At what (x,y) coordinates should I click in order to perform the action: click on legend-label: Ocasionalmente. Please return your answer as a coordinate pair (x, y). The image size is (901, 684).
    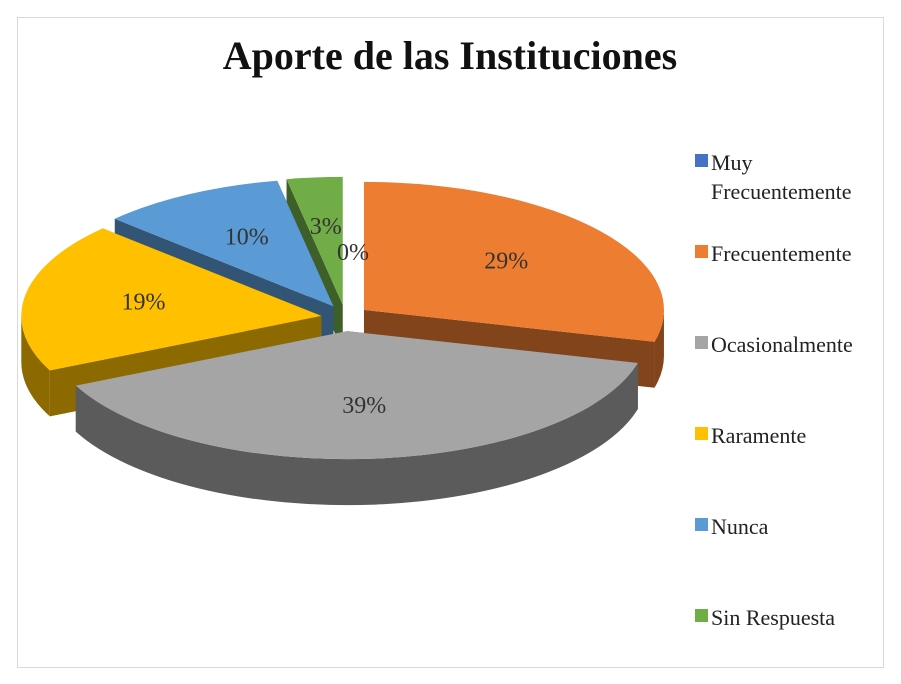
    Looking at the image, I should click on (782, 344).